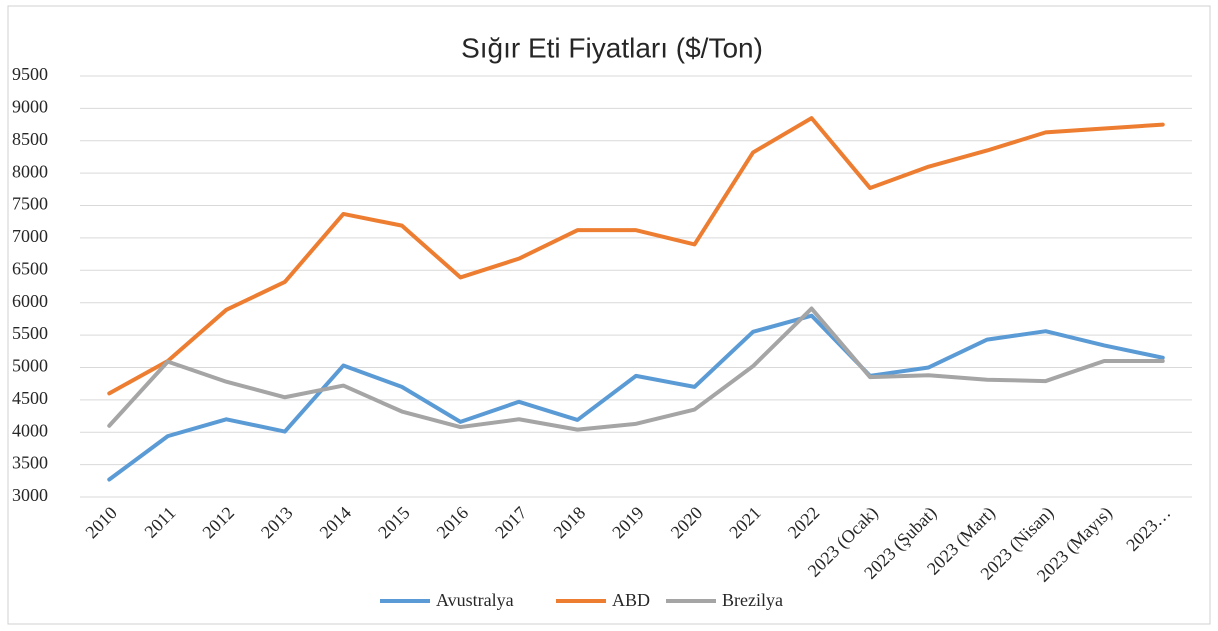  What do you see at coordinates (631, 600) in the screenshot?
I see `legend-label: ABD` at bounding box center [631, 600].